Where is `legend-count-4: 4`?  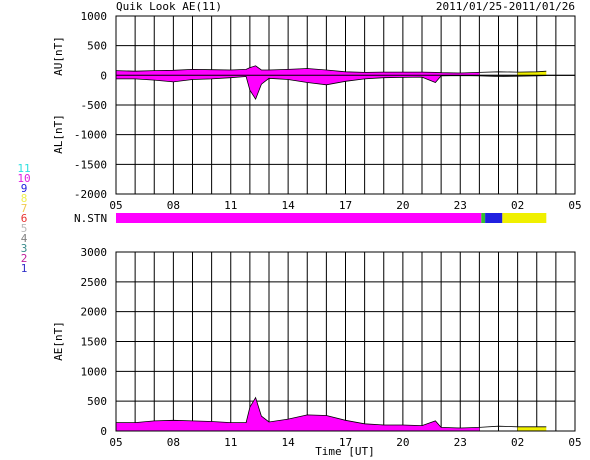
legend-count-4: 4 is located at coordinates (24, 238).